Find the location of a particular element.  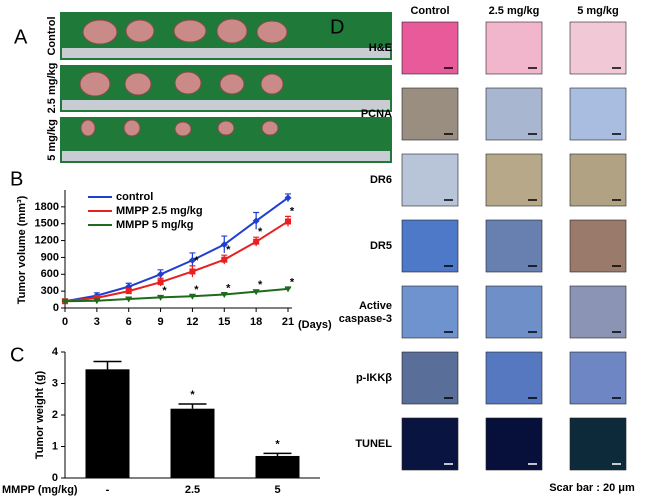

x-tick-label: 0 is located at coordinates (65, 322).